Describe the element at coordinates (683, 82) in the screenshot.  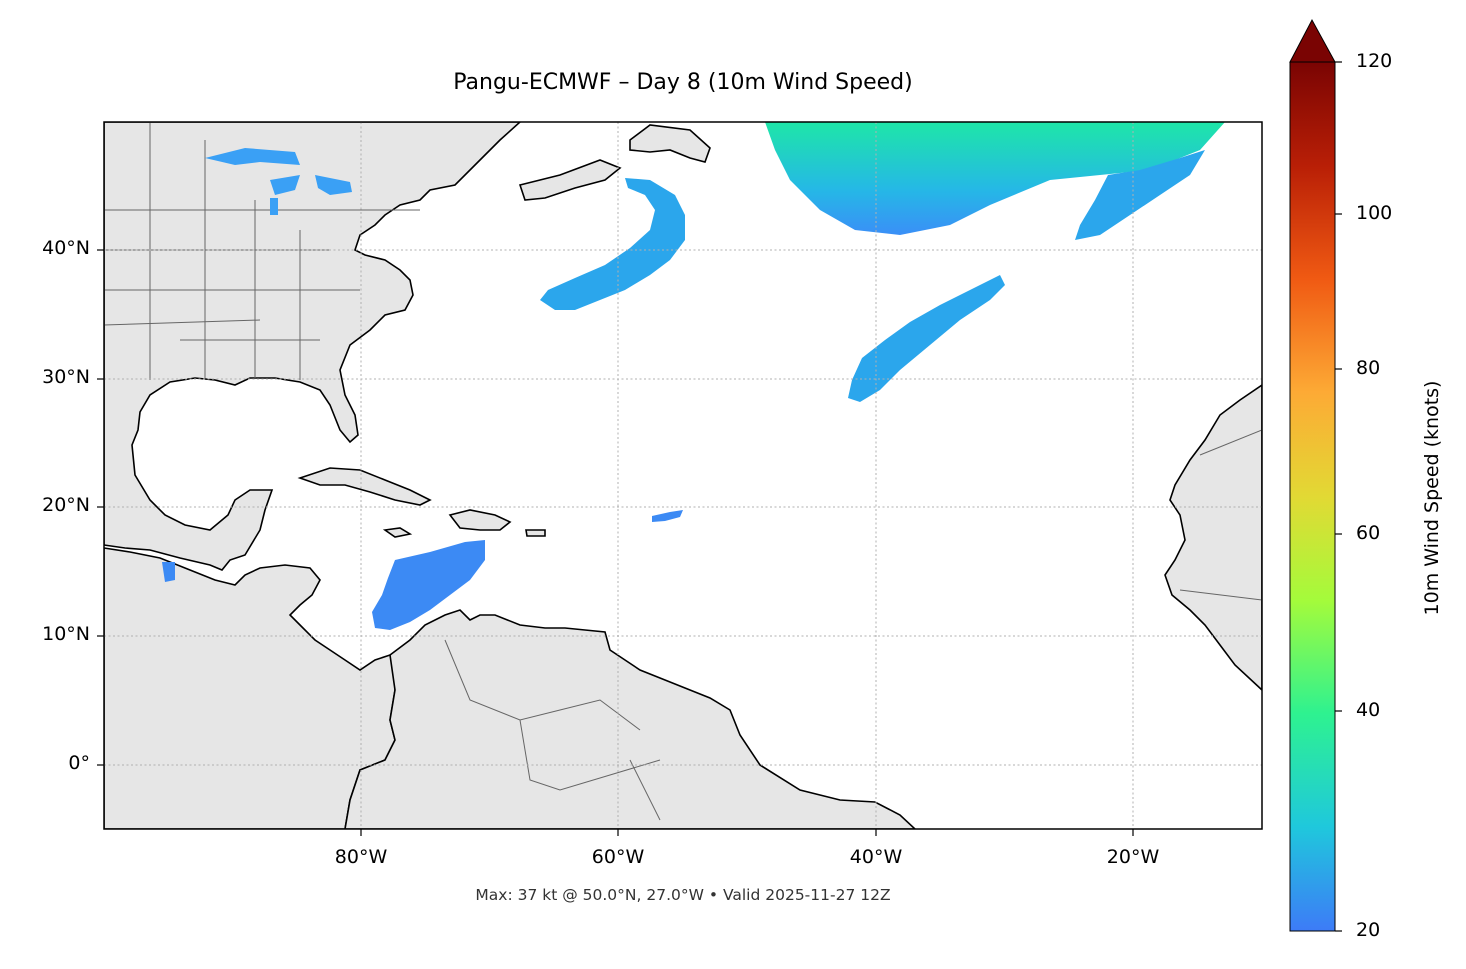
I see `map-title: Pangu-ECMWF – Day 8 (10m Wind Speed)` at that location.